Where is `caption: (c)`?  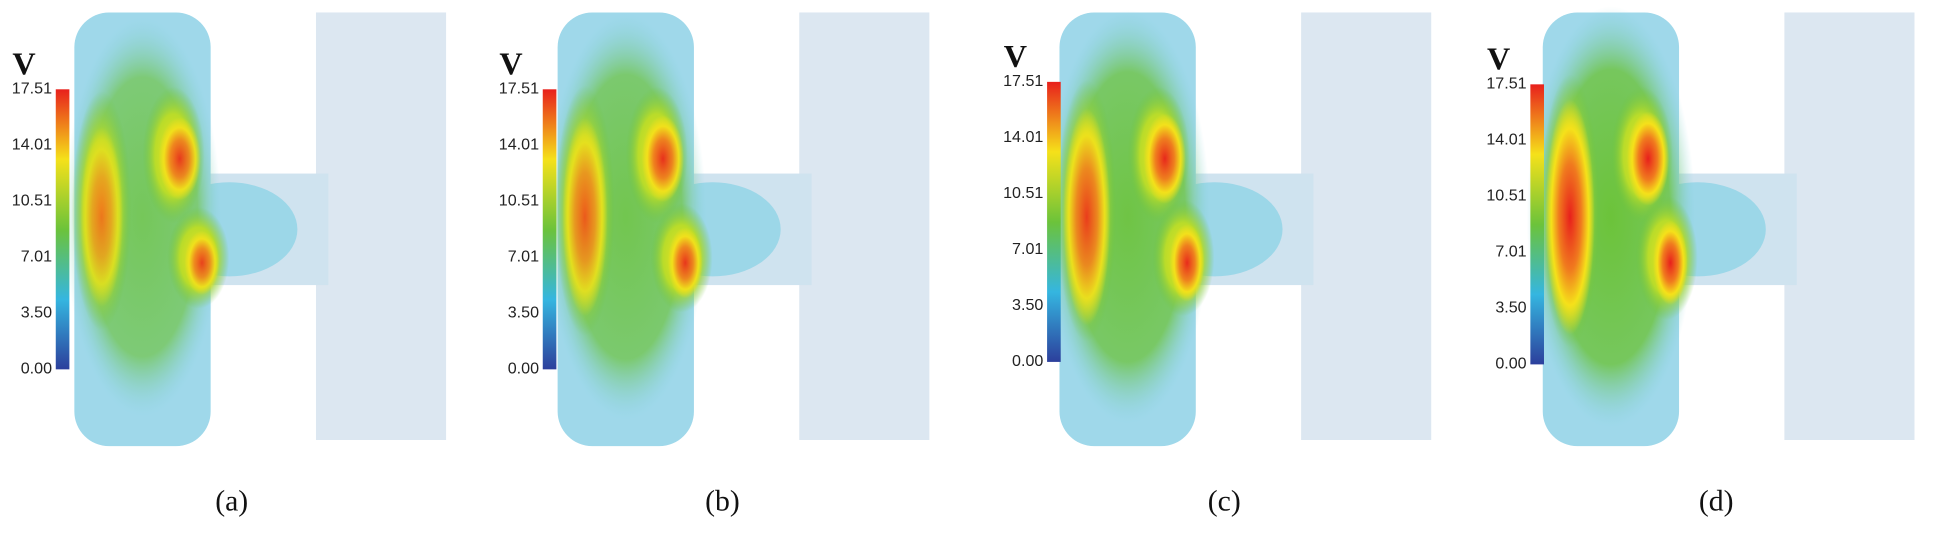 caption: (c) is located at coordinates (1224, 502).